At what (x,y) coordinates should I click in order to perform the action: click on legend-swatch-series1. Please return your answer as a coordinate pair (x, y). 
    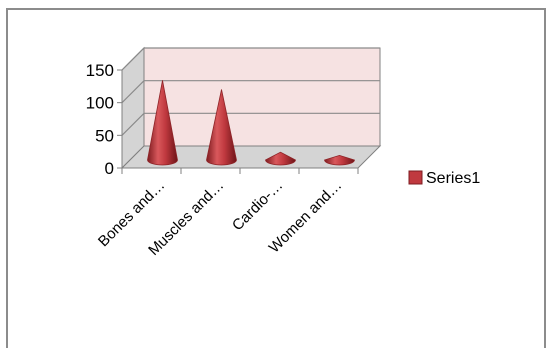
    Looking at the image, I should click on (415, 177).